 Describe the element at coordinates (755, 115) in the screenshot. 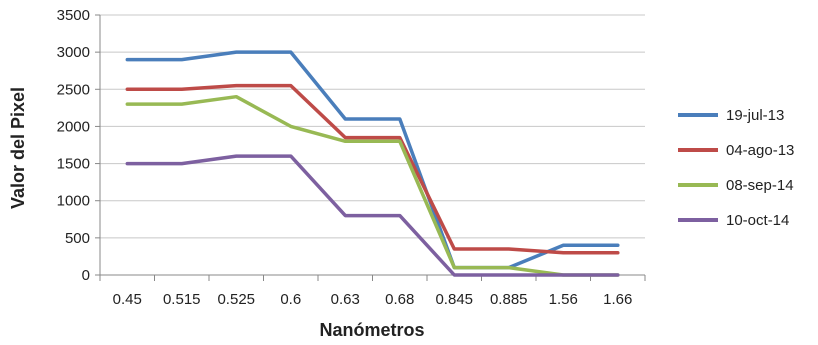

I see `legend-label: 19-jul-13` at that location.